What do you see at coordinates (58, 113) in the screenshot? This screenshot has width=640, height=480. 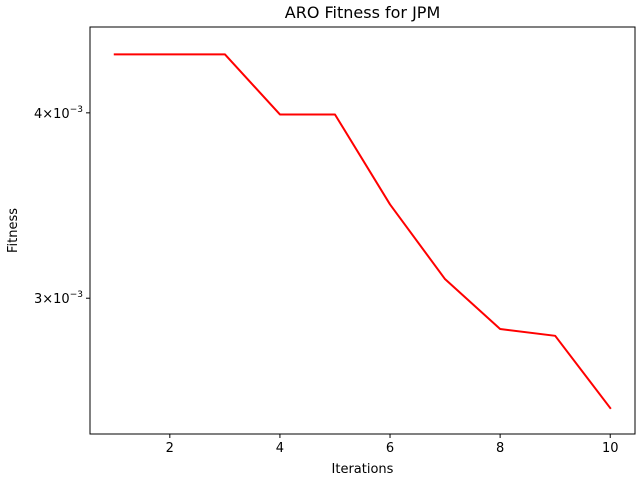 I see `y-tick-label: 4×10⁻³` at bounding box center [58, 113].